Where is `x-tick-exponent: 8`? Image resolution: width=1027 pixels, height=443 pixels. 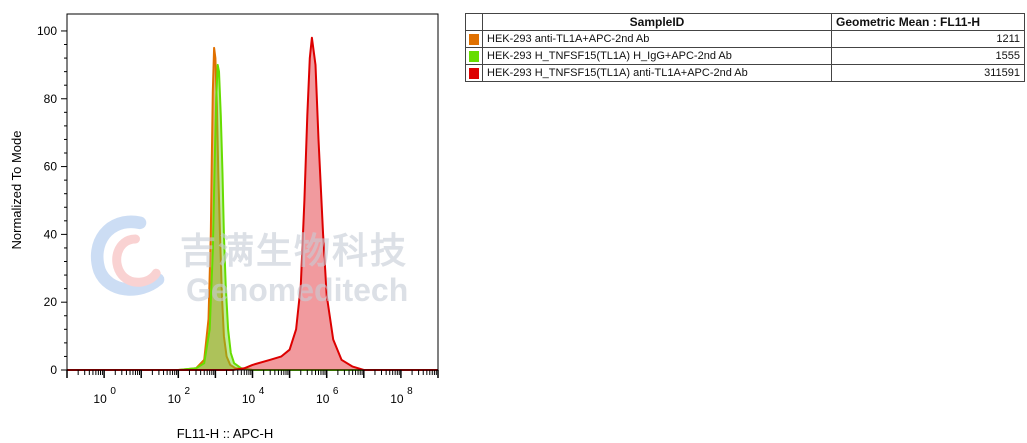 x-tick-exponent: 8 is located at coordinates (410, 391).